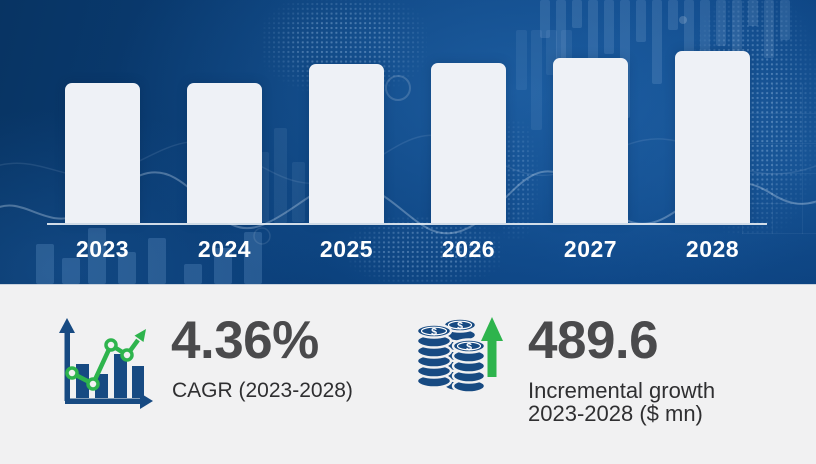  Describe the element at coordinates (245, 340) in the screenshot. I see `cagr-value: 4.36%` at that location.